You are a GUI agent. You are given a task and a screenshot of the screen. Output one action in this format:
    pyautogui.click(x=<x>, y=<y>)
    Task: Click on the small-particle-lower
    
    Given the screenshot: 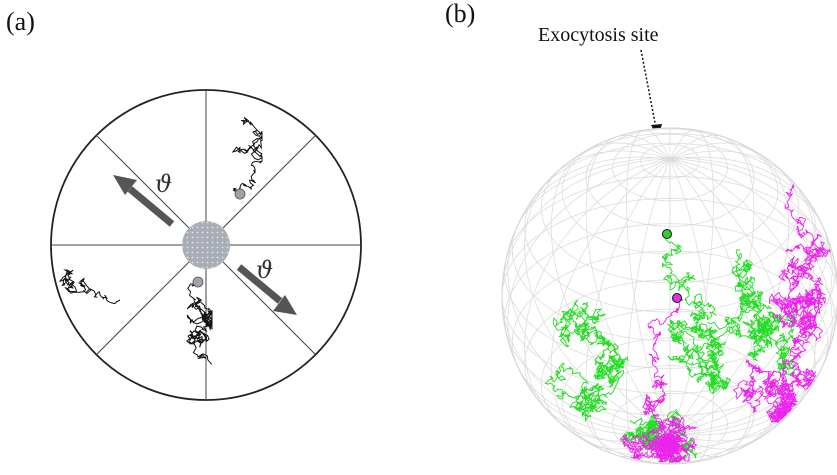 What is the action you would take?
    pyautogui.click(x=198, y=282)
    